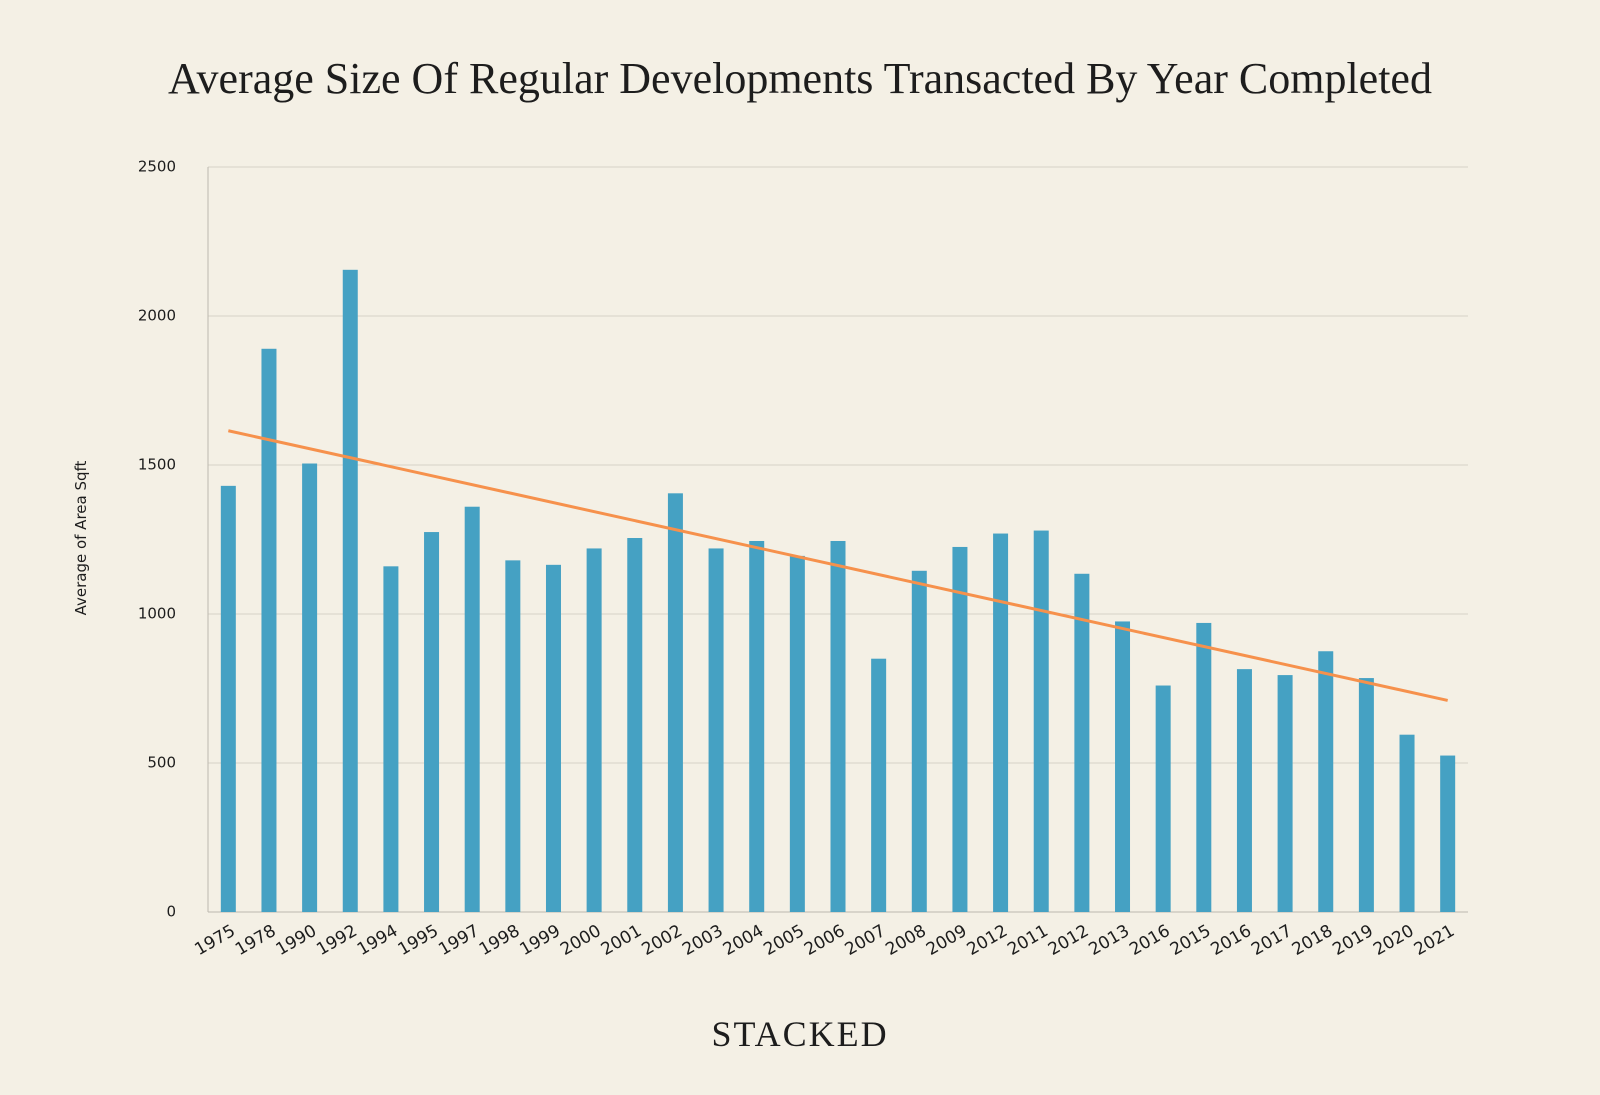 The image size is (1600, 1095). What do you see at coordinates (157, 614) in the screenshot?
I see `y-tick-label: 1000` at bounding box center [157, 614].